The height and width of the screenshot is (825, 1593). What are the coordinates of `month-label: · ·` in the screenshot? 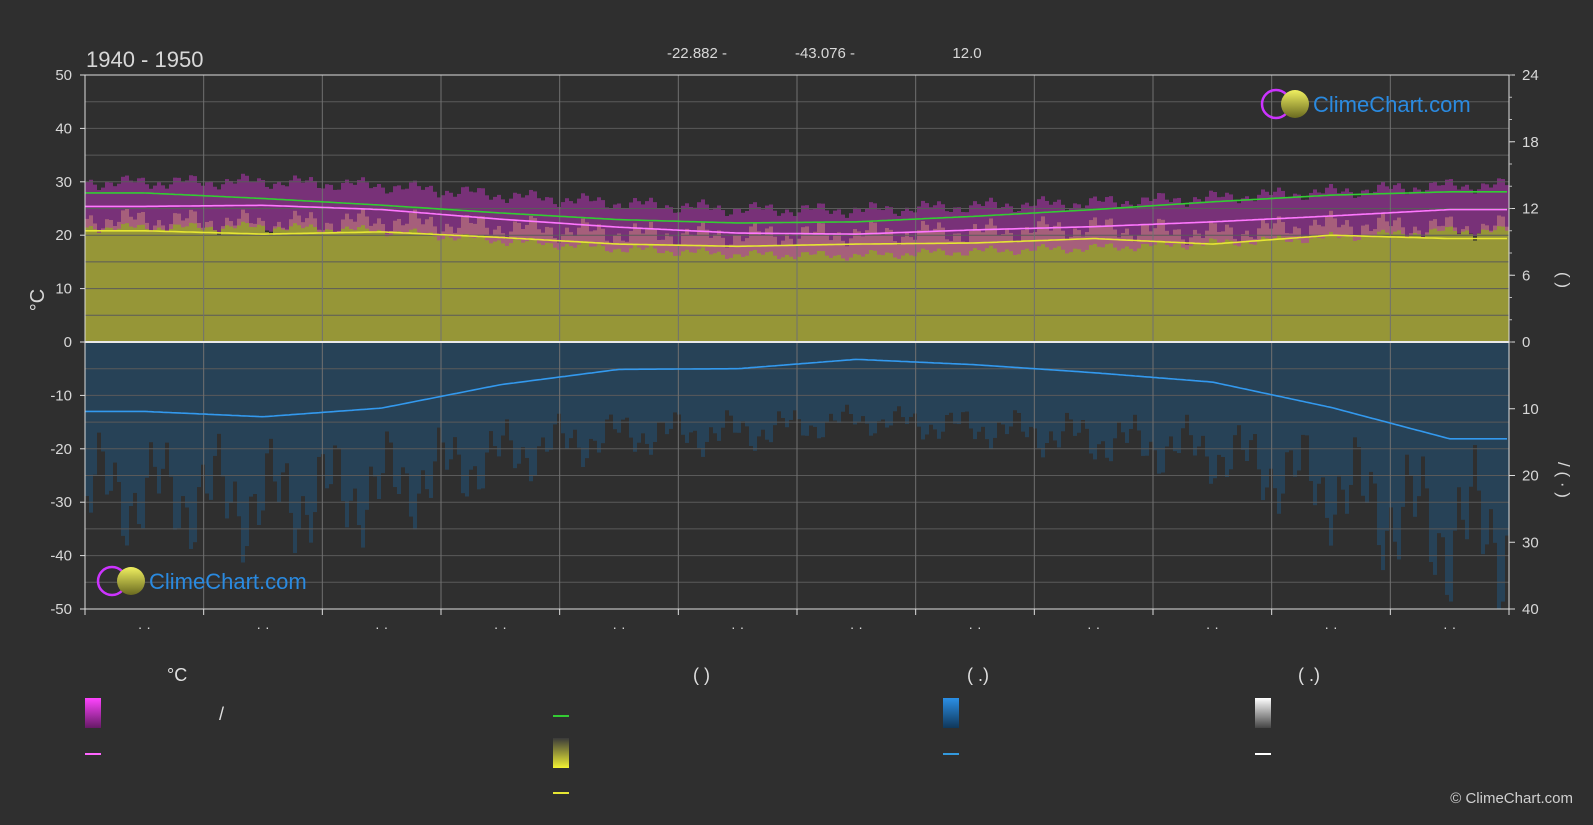 It's located at (1093, 627).